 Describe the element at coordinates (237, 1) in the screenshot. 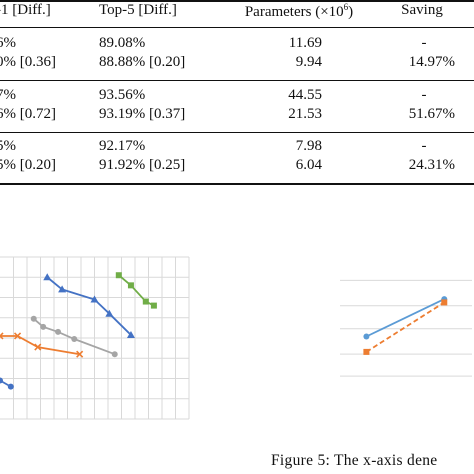

I see `table-top-rule` at that location.